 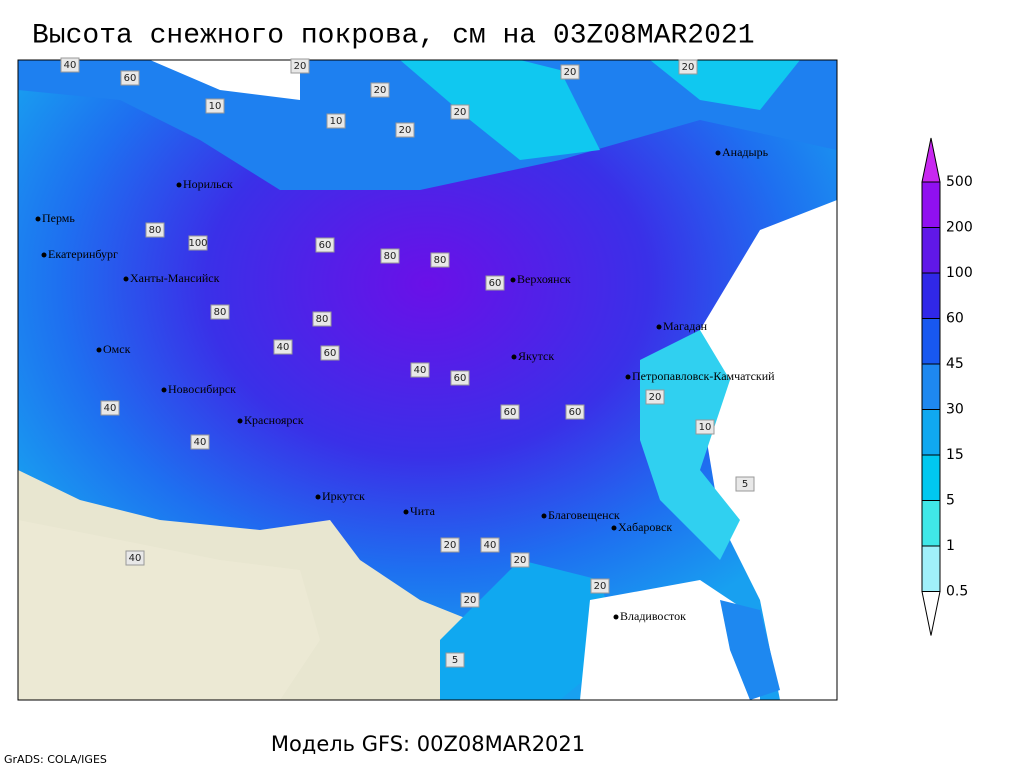 What do you see at coordinates (955, 364) in the screenshot?
I see `colorbar-label: 45` at bounding box center [955, 364].